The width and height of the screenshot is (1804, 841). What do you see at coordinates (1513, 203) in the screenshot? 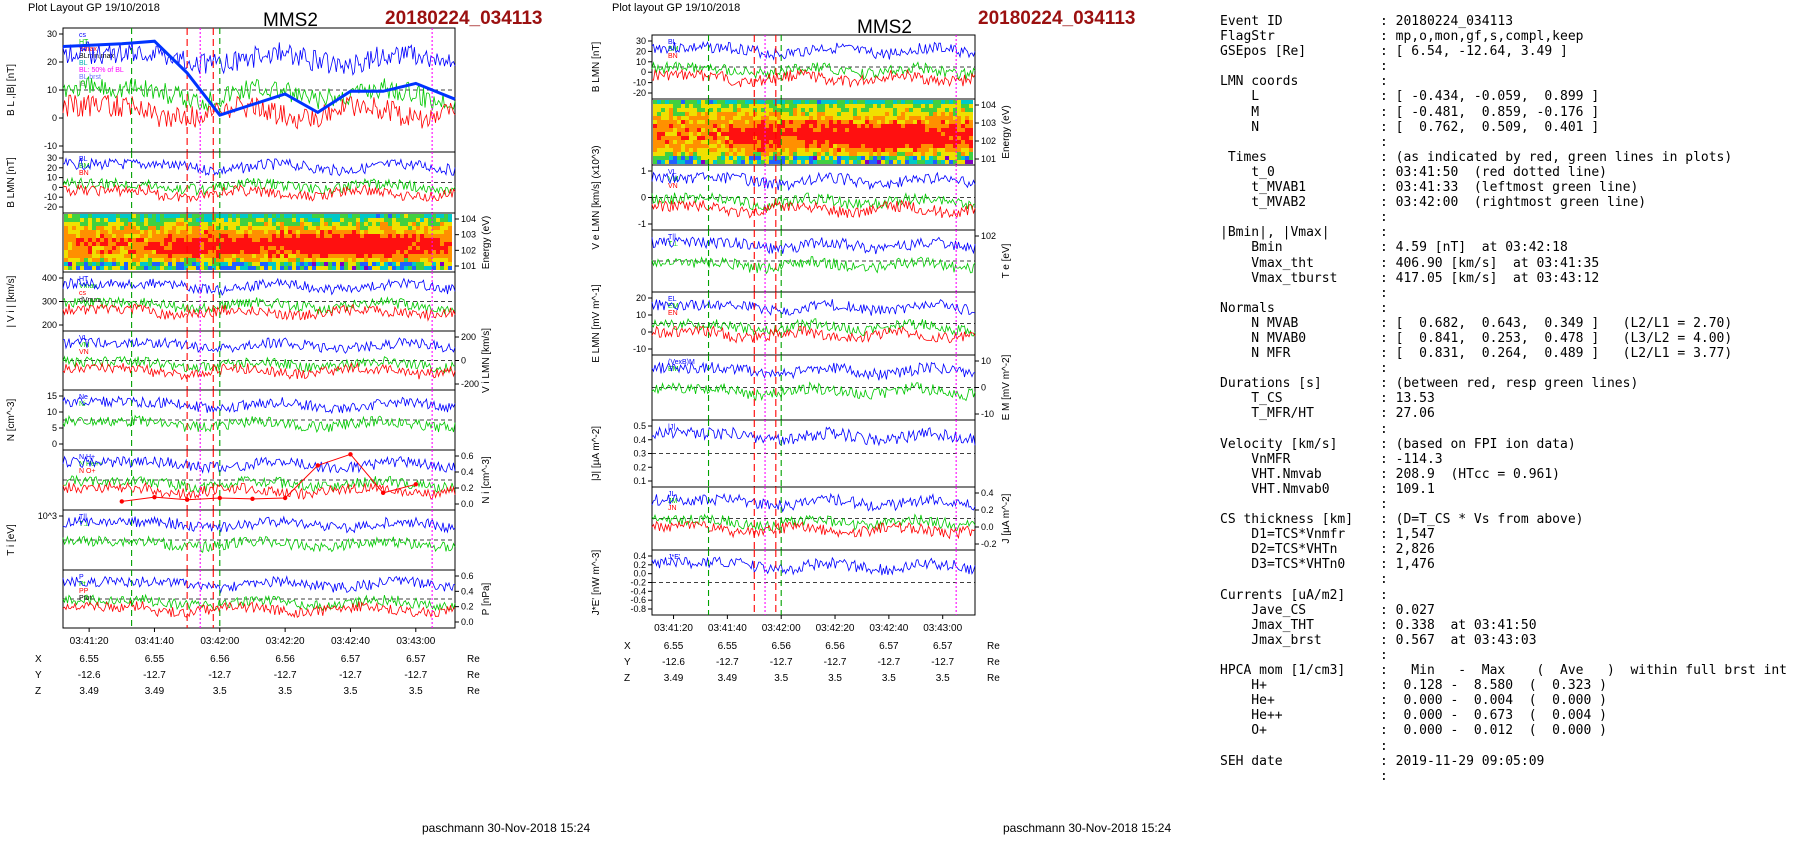
I see `summary-value: : 03:42:00 (rightmost green line)` at bounding box center [1513, 203].